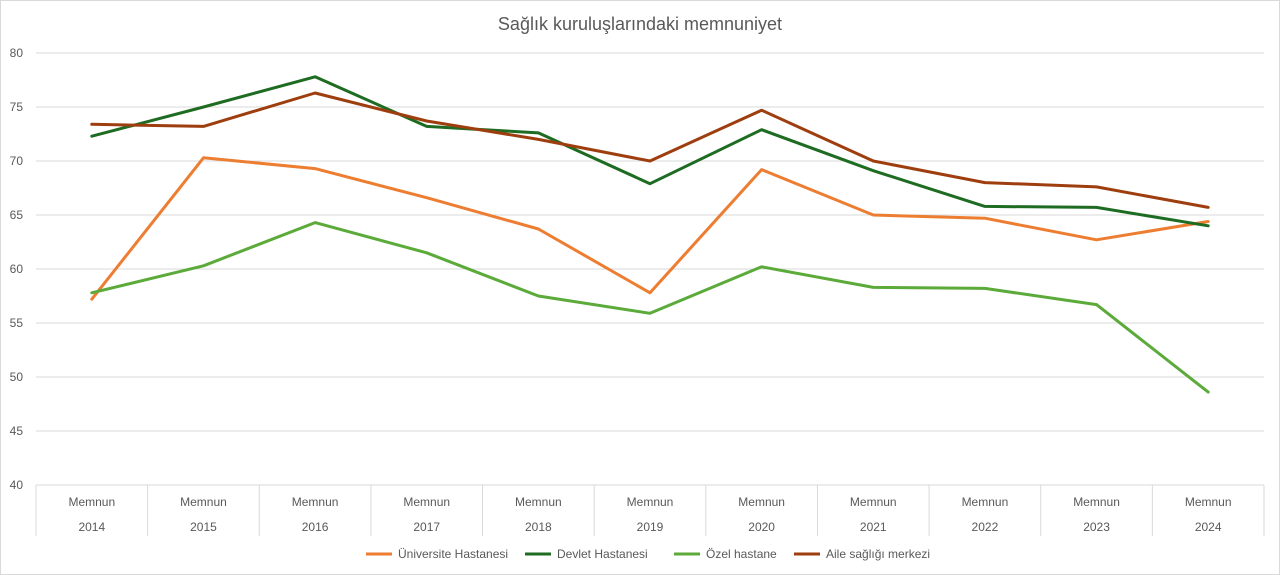 The width and height of the screenshot is (1280, 575). What do you see at coordinates (315, 527) in the screenshot?
I see `x-tick-year-label: 2016` at bounding box center [315, 527].